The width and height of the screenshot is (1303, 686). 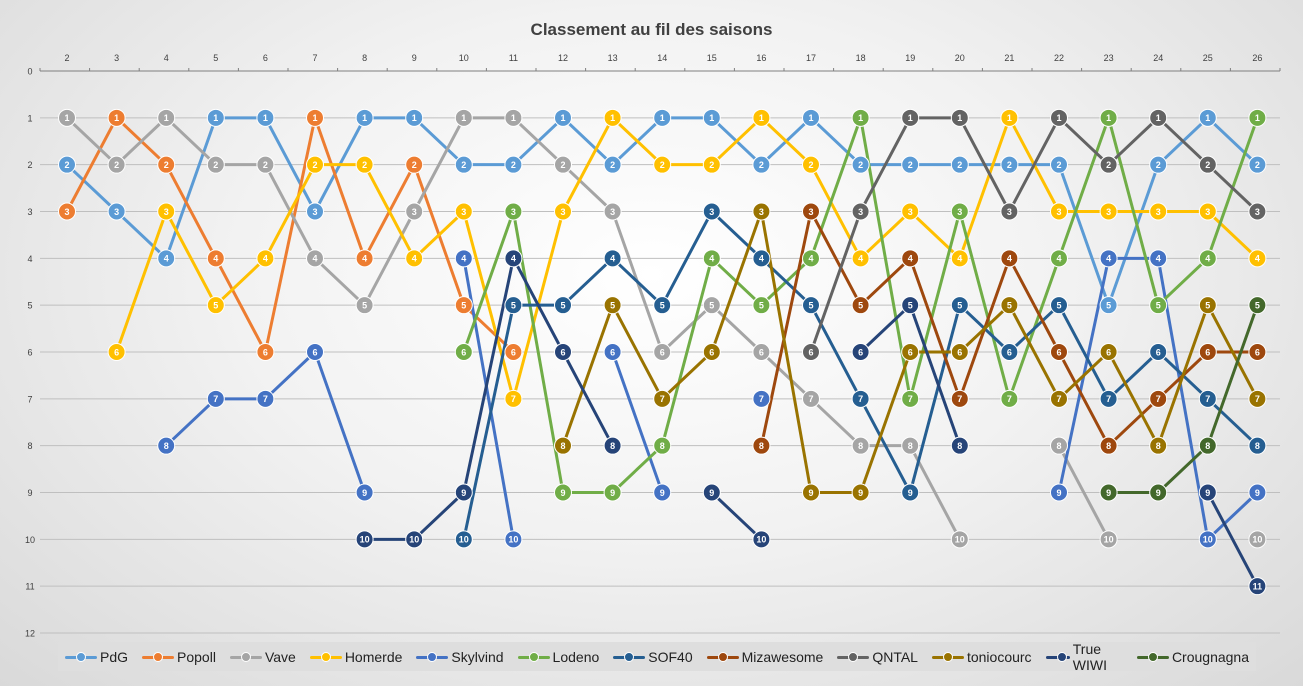 I want to click on data-label-crougnagna: 9, so click(x=1108, y=493).